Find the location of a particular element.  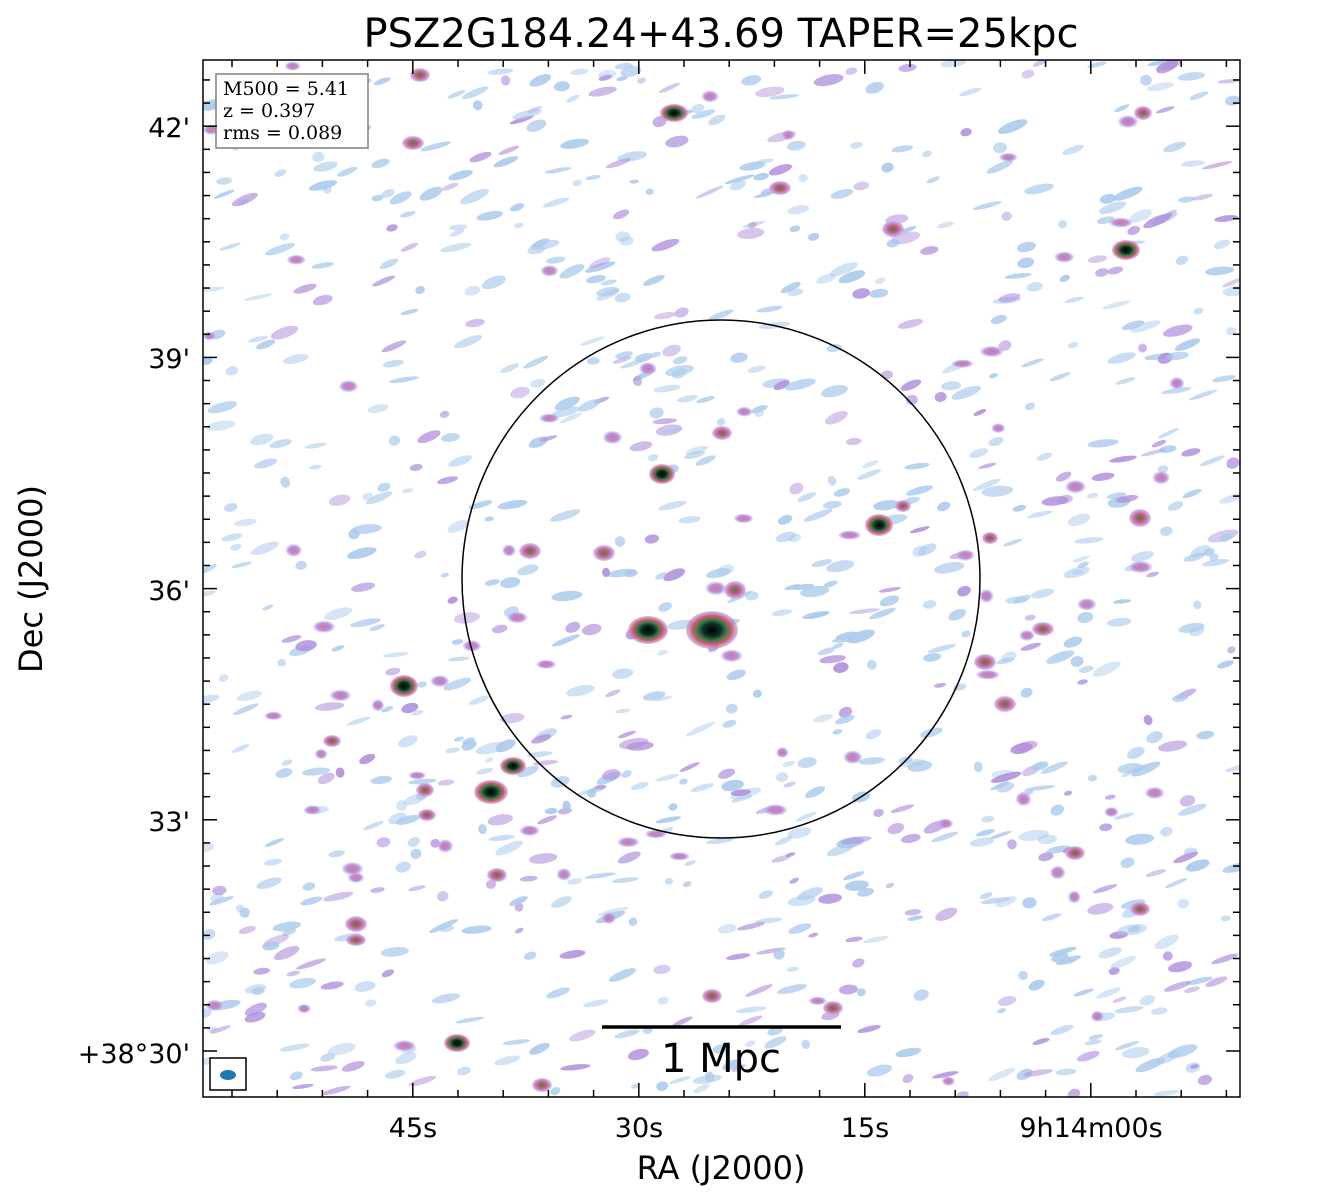

info-box is located at coordinates (292, 111).